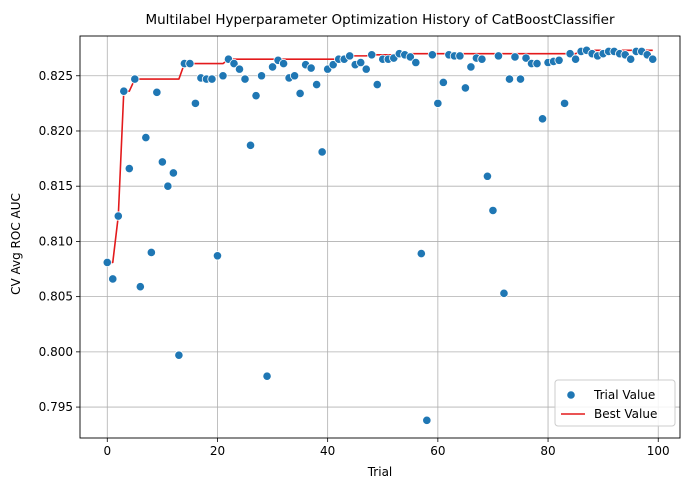 Image resolution: width=690 pixels, height=490 pixels. I want to click on y-tick-label: 0.825, so click(56, 76).